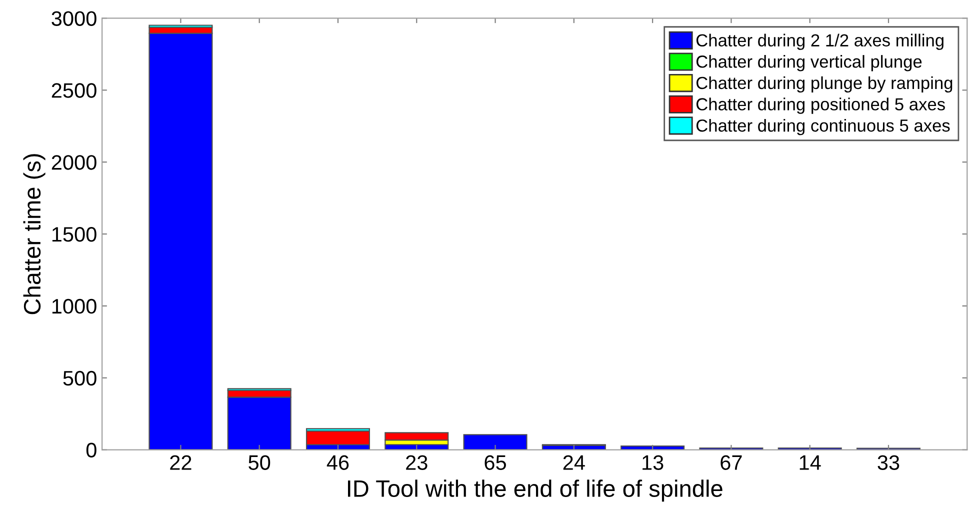 This screenshot has height=520, width=972. What do you see at coordinates (74, 162) in the screenshot?
I see `y-tick-label: 2000` at bounding box center [74, 162].